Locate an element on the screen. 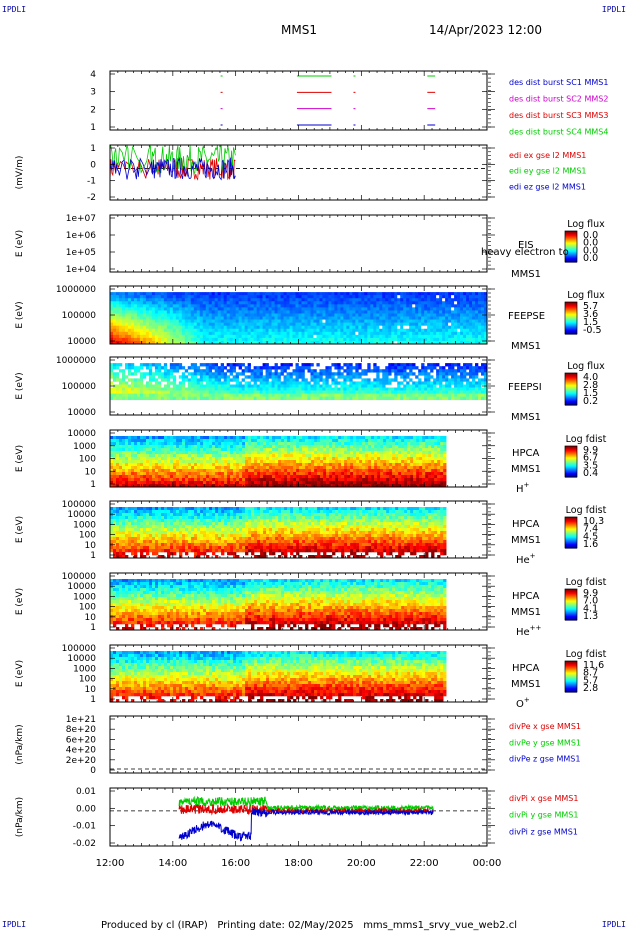  spacecraft-title: MMS1 is located at coordinates (299, 30).